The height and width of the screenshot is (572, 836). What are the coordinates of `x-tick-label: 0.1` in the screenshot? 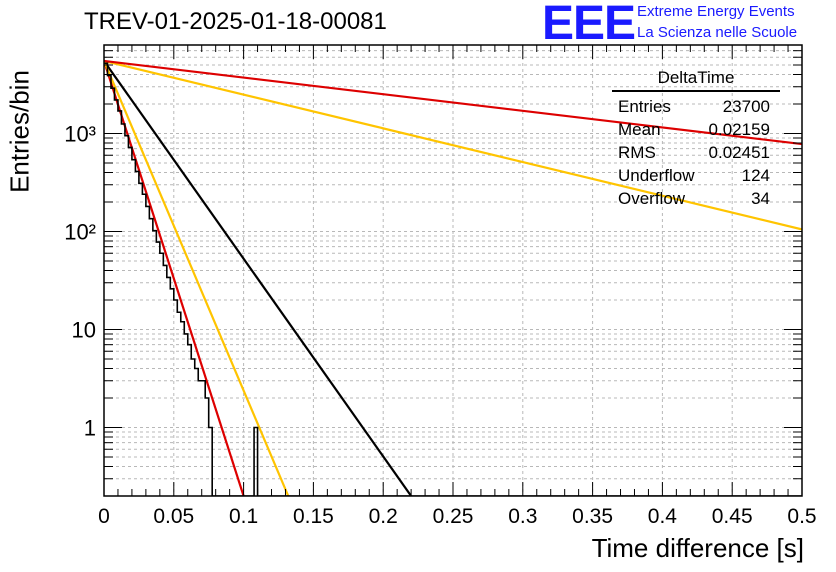 It's located at (243, 516).